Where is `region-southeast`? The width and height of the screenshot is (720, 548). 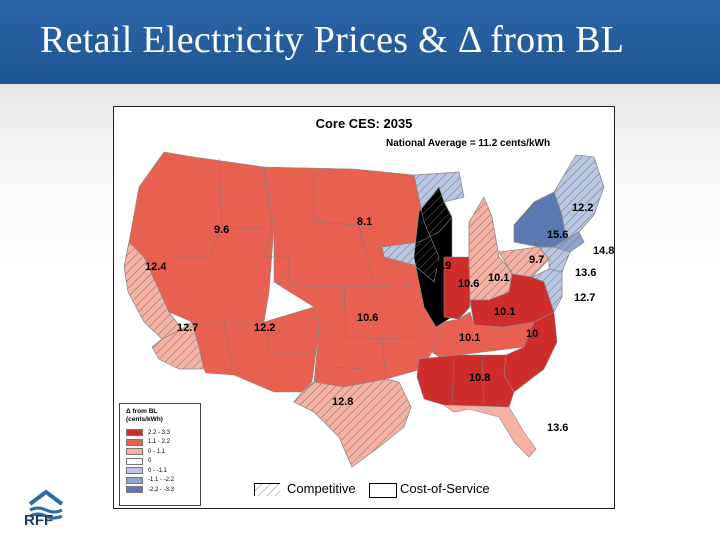
region-southeast is located at coordinates (465, 381).